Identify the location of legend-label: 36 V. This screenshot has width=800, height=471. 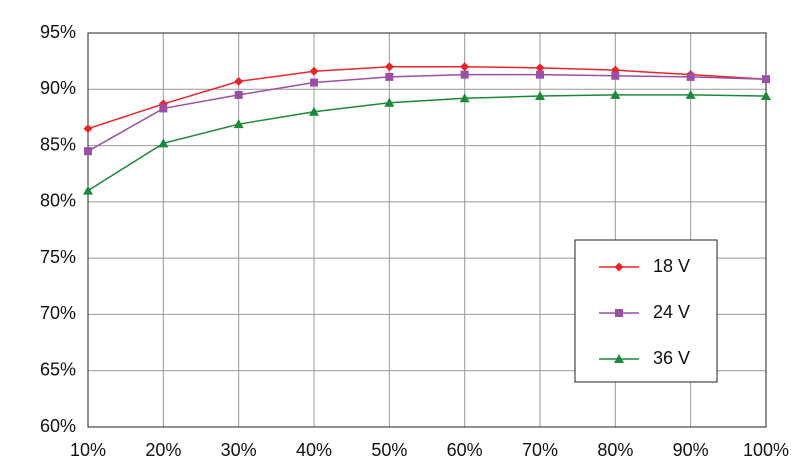
(671, 358).